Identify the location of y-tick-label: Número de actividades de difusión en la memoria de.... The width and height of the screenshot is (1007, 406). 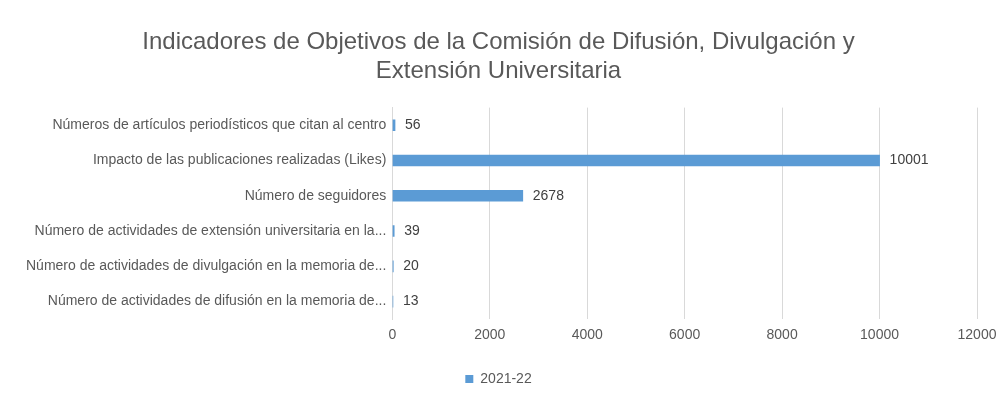
(217, 300).